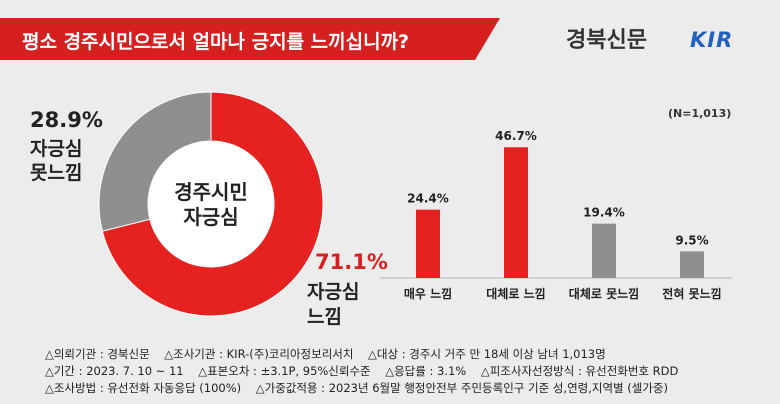 This screenshot has height=404, width=780. Describe the element at coordinates (516, 136) in the screenshot. I see `bar-value-label: 46.7%` at that location.